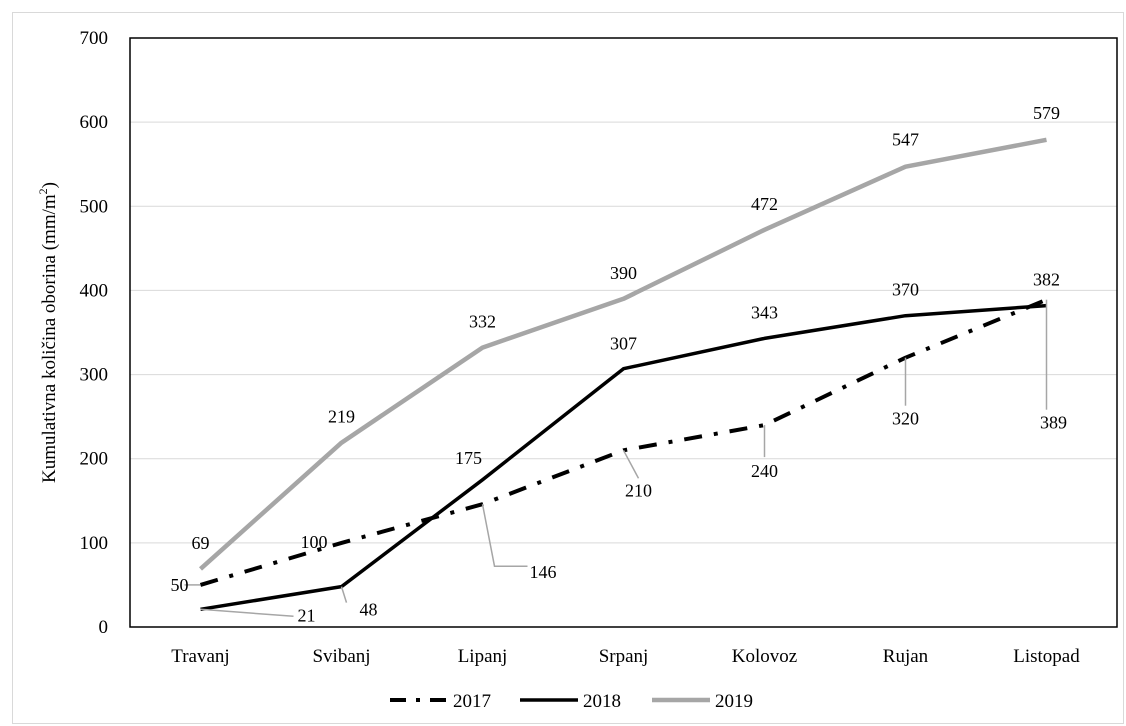  What do you see at coordinates (905, 140) in the screenshot?
I see `data-label-2019: 547` at bounding box center [905, 140].